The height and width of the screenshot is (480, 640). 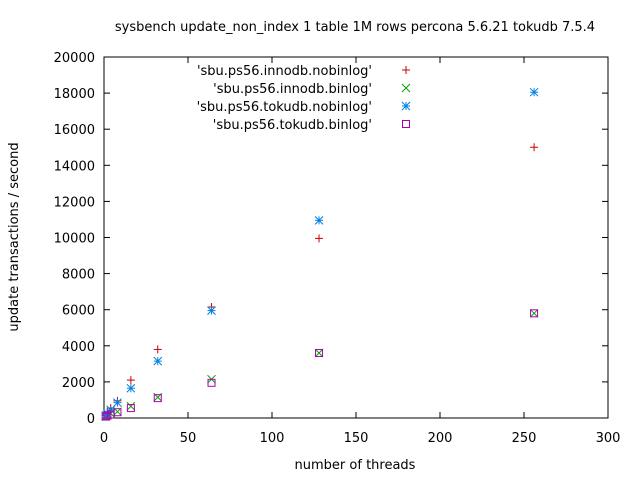 I want to click on y-tick-label: 4000, so click(x=78, y=347).